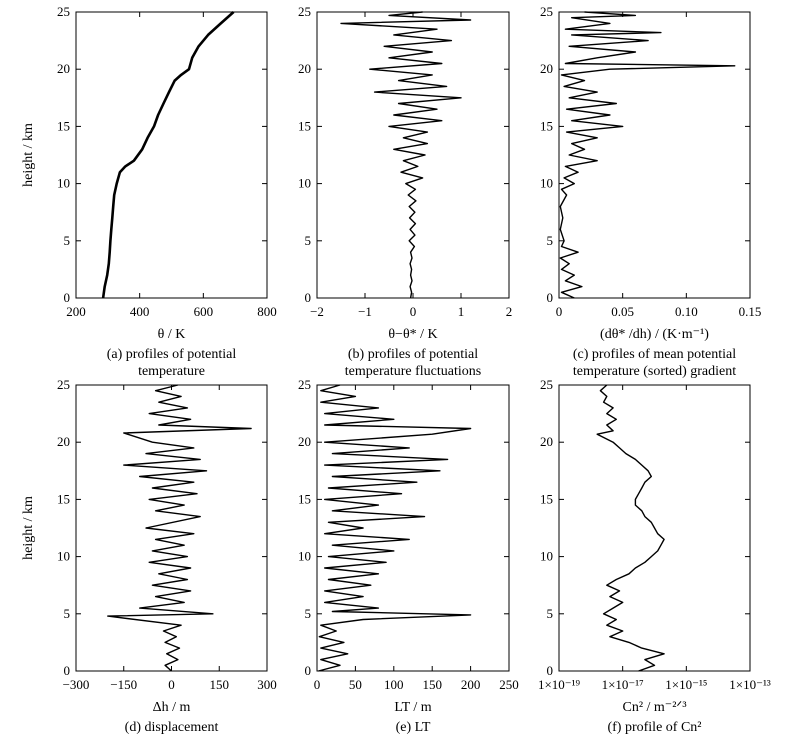 The width and height of the screenshot is (797, 752). I want to click on x-tick-label: 1×10⁻¹⁷, so click(623, 684).